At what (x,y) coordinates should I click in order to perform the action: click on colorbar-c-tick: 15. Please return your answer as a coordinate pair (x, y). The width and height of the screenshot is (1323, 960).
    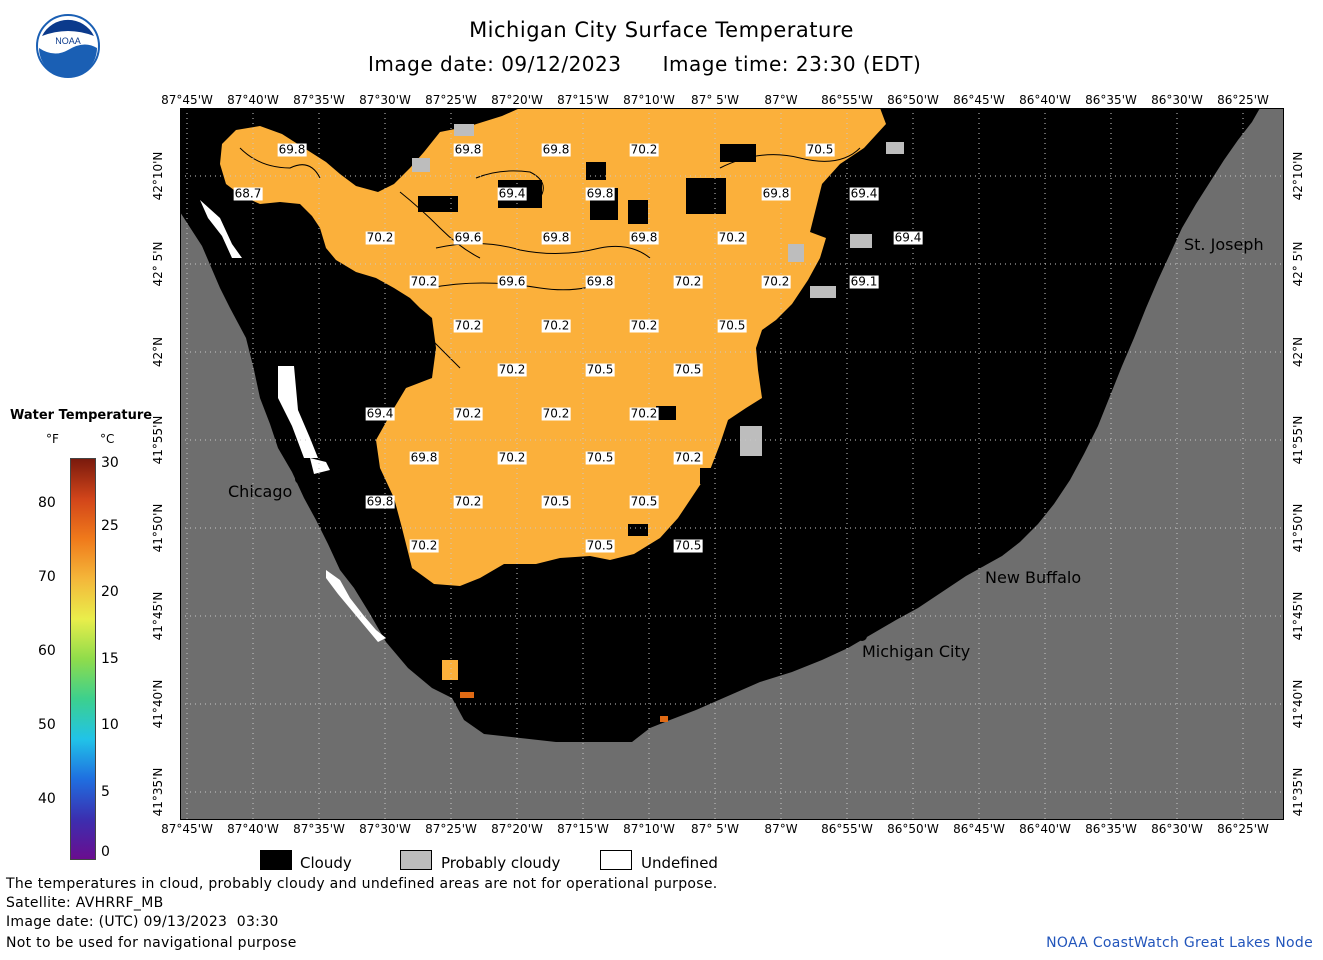
    Looking at the image, I should click on (110, 659).